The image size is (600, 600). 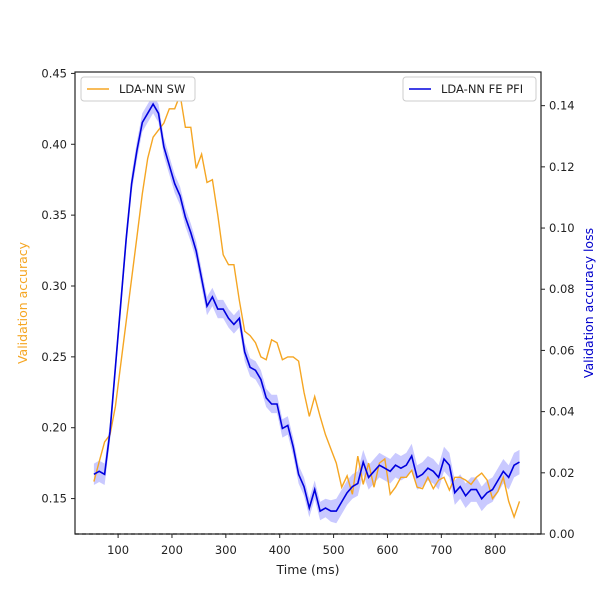 I want to click on x-tick-label: 600, so click(x=387, y=550).